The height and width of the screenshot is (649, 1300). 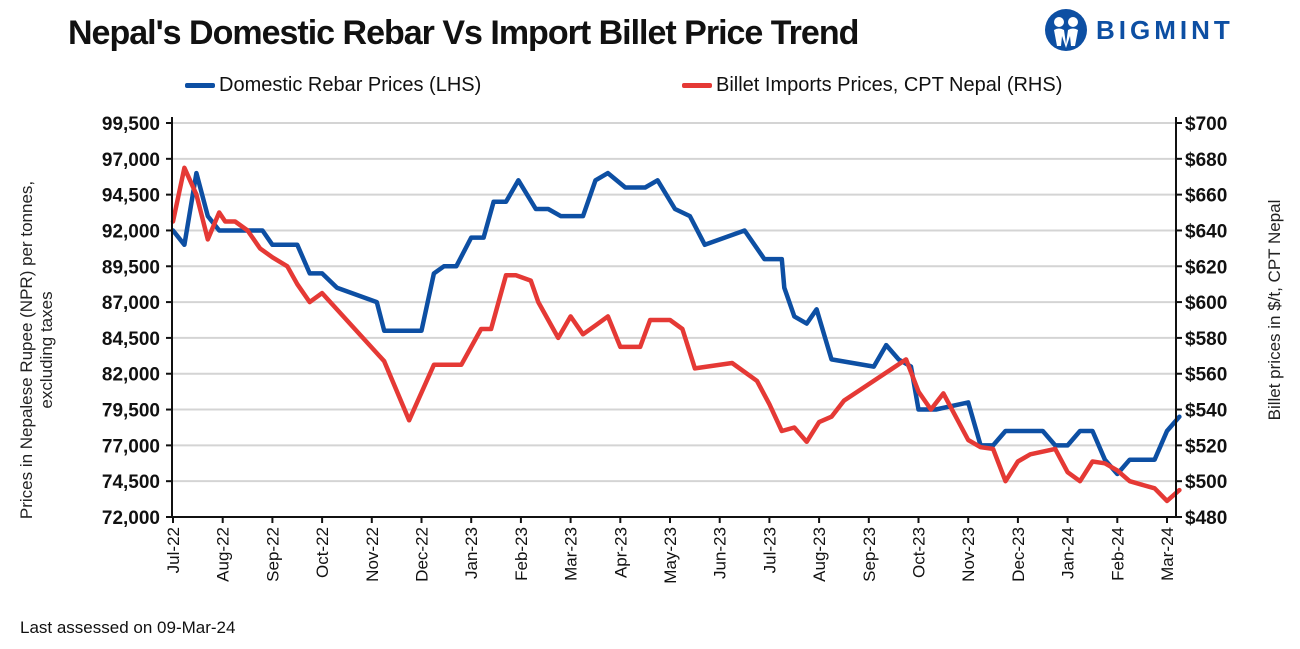 I want to click on y-tick-label: 92,000, so click(x=131, y=231).